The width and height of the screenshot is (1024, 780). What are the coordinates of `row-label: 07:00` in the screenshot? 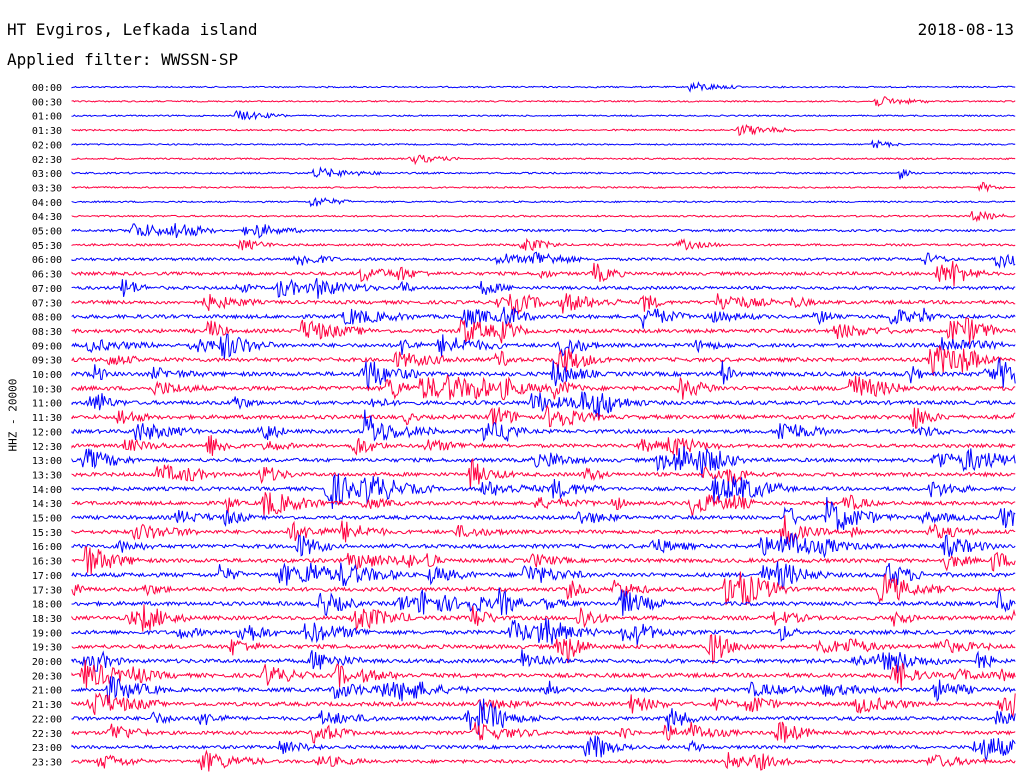 It's located at (47, 289).